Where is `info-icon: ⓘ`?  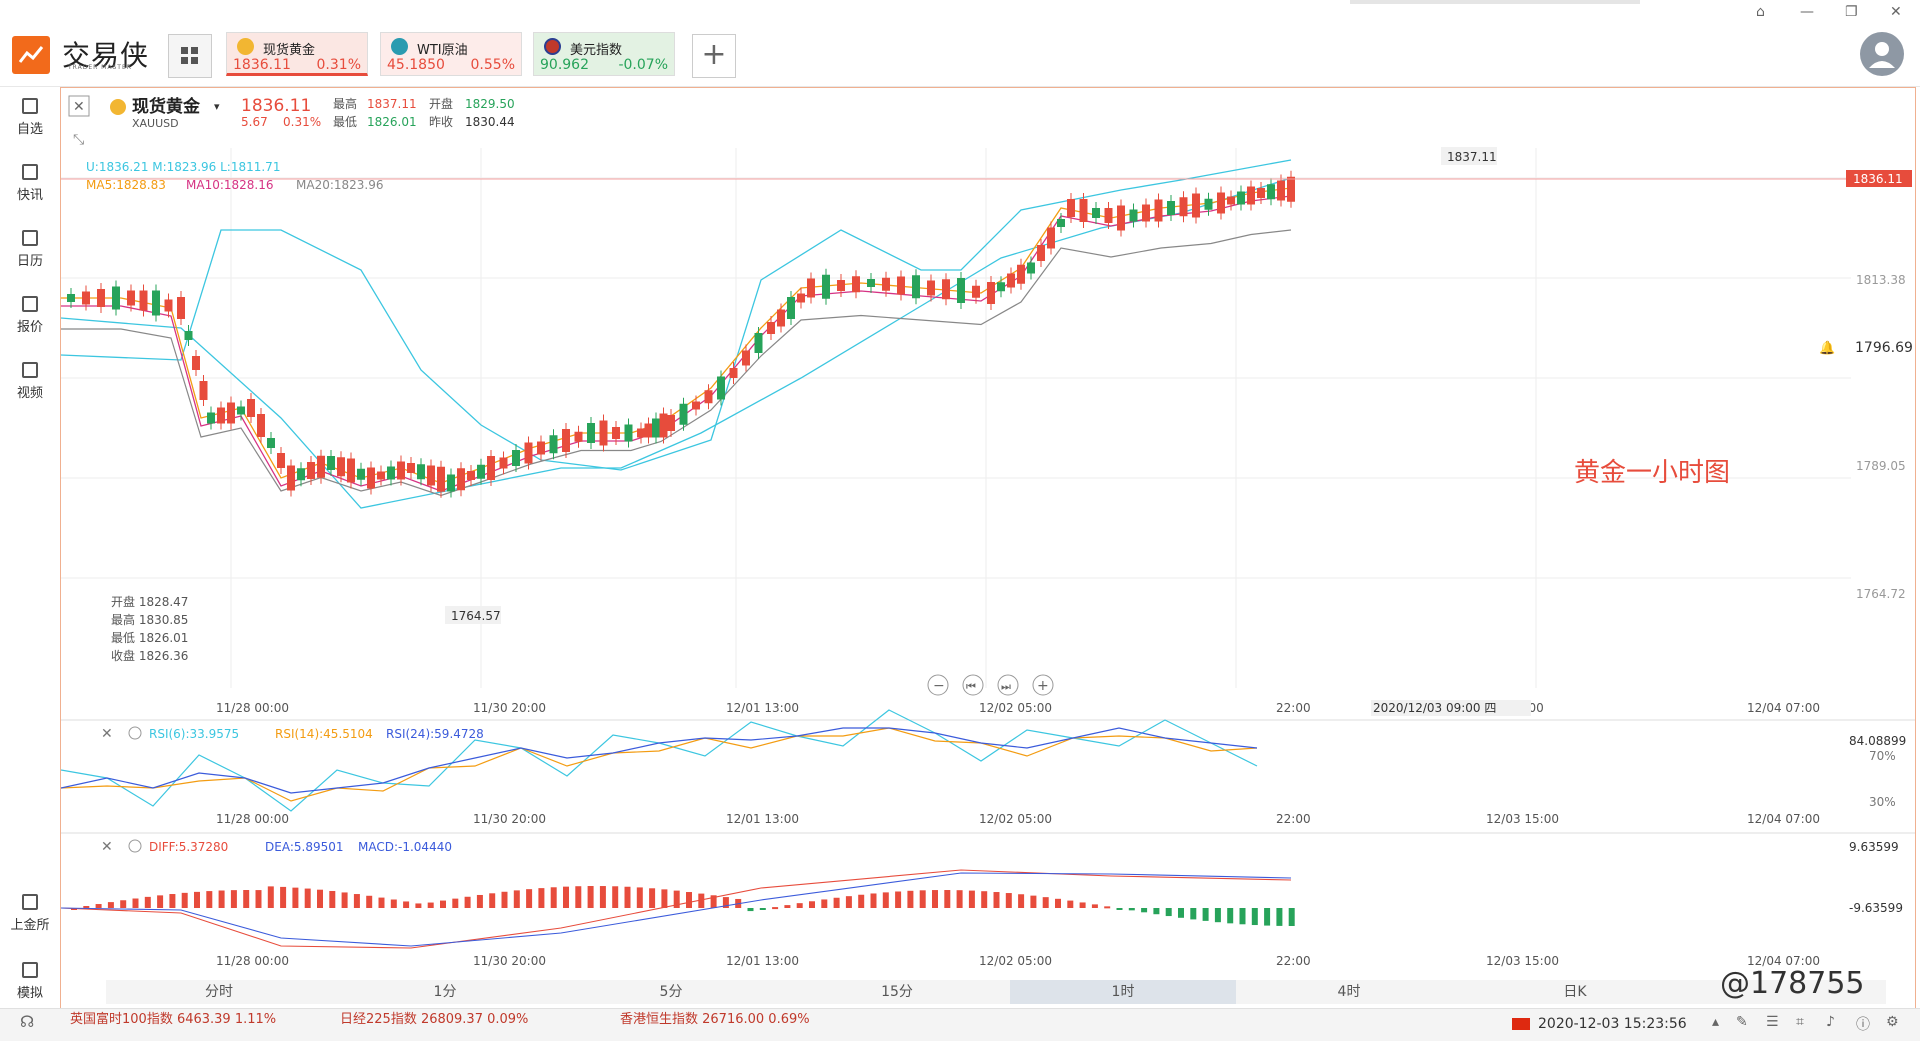
info-icon: ⓘ is located at coordinates (1863, 1025).